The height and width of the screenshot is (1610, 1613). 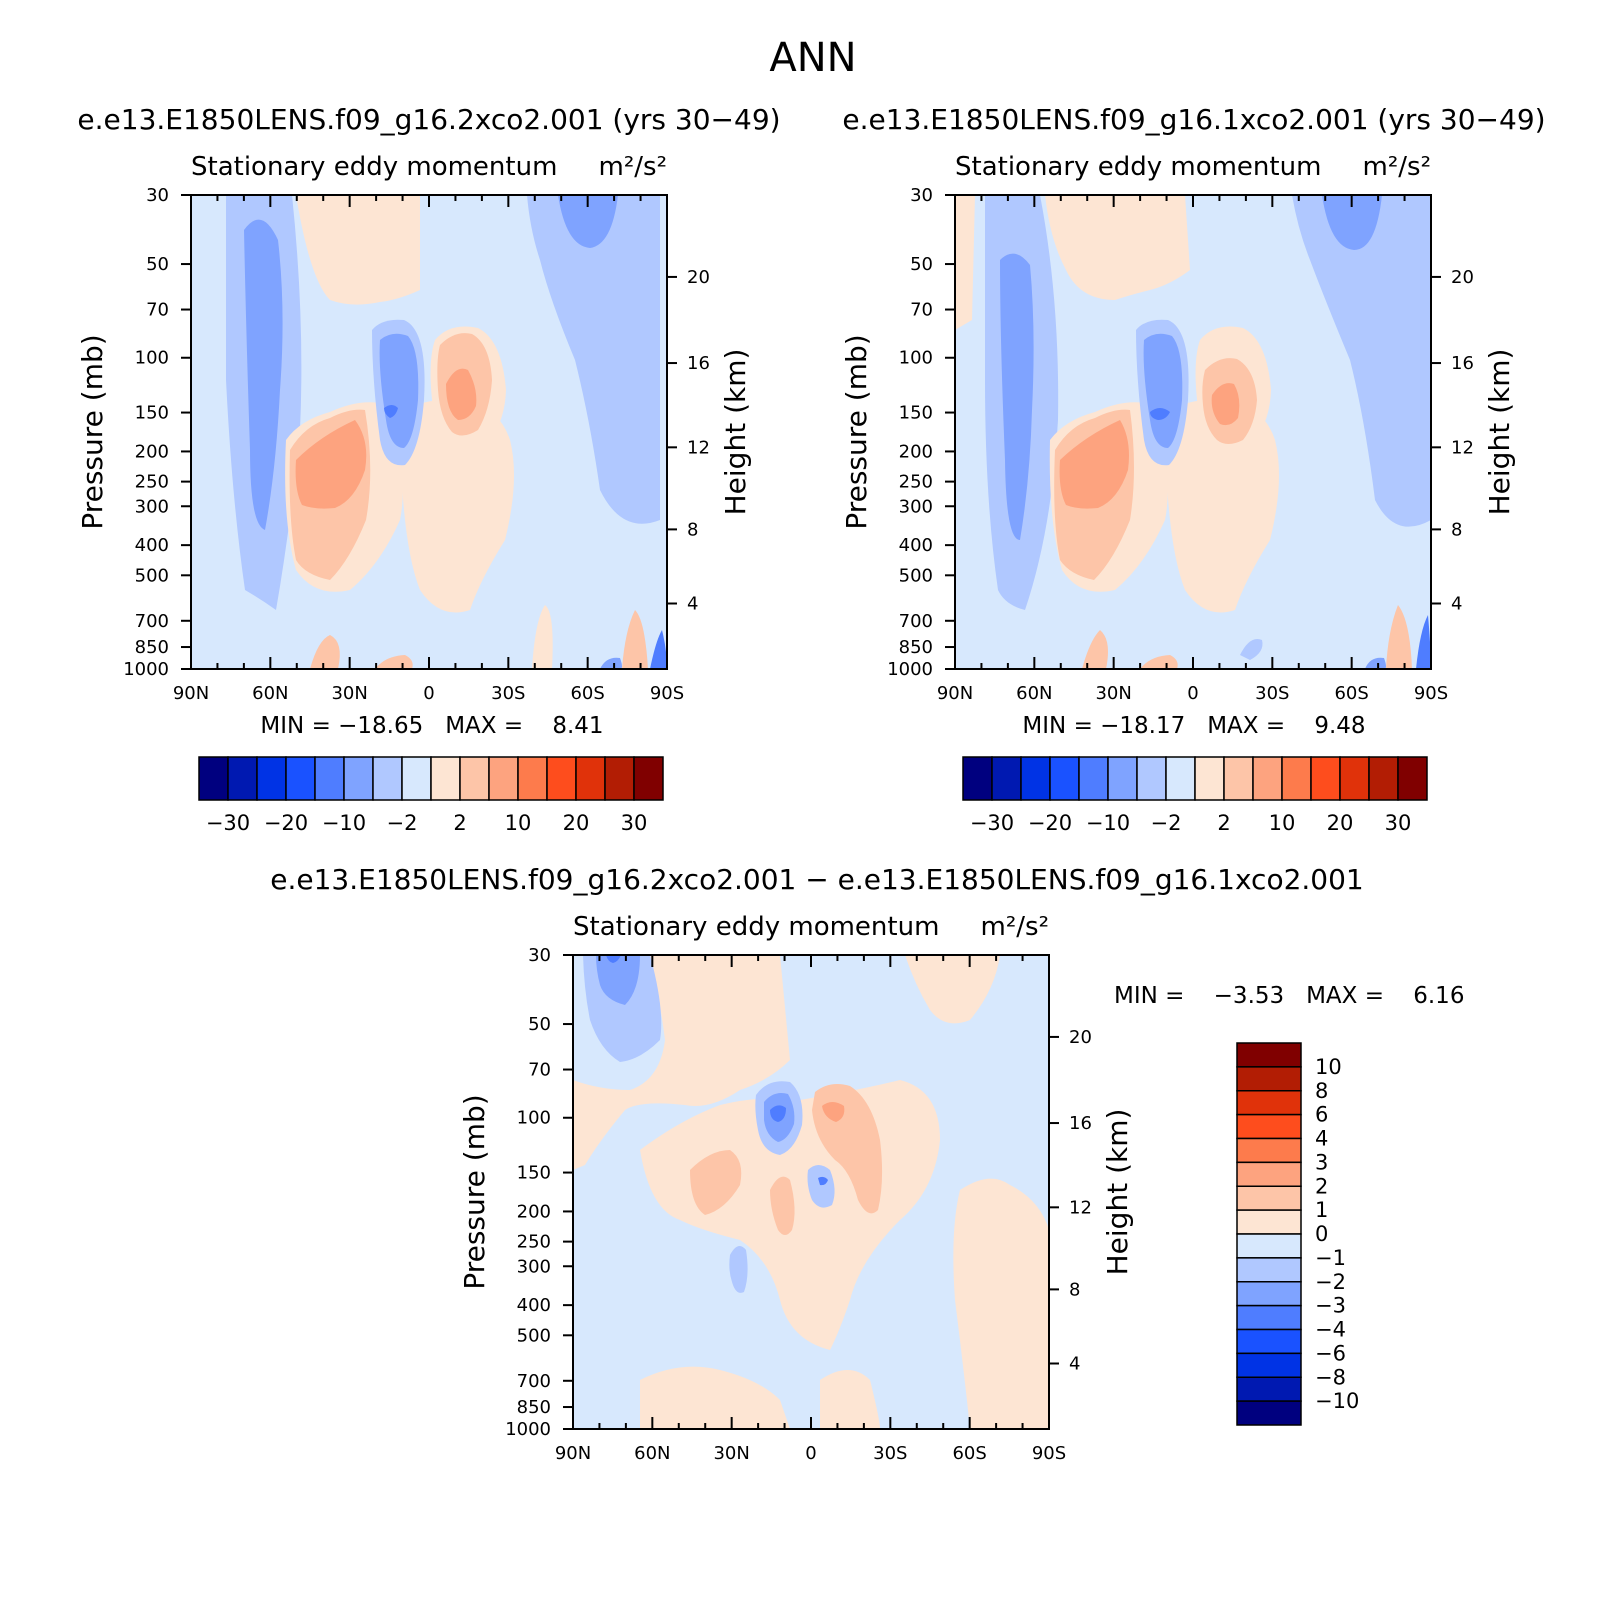 I want to click on x-tick-label: 90S, so click(x=667, y=693).